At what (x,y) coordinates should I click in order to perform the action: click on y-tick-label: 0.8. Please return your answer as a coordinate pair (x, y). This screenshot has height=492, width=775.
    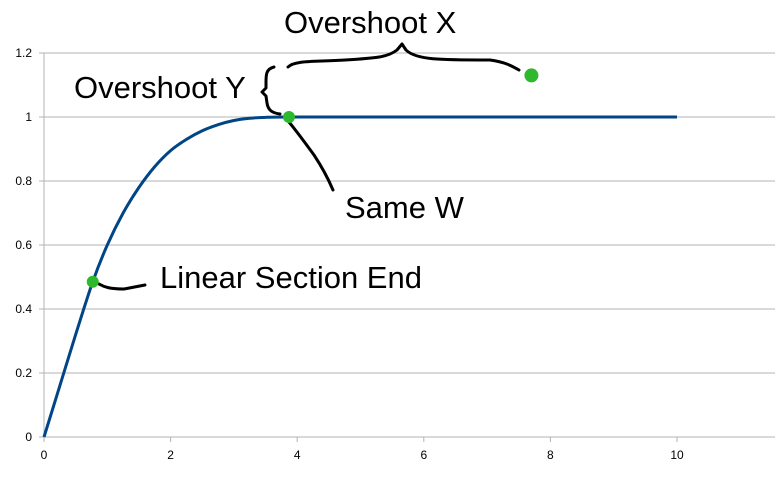
    Looking at the image, I should click on (23, 181).